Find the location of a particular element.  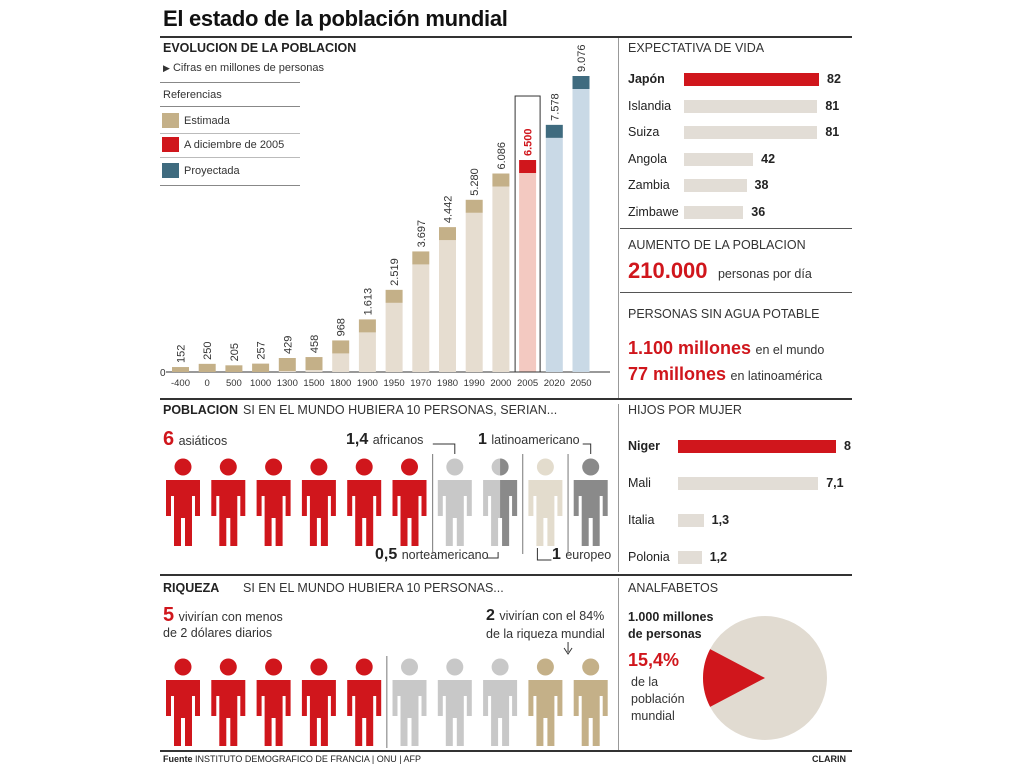

wealth-people-graphic is located at coordinates (387, 695).